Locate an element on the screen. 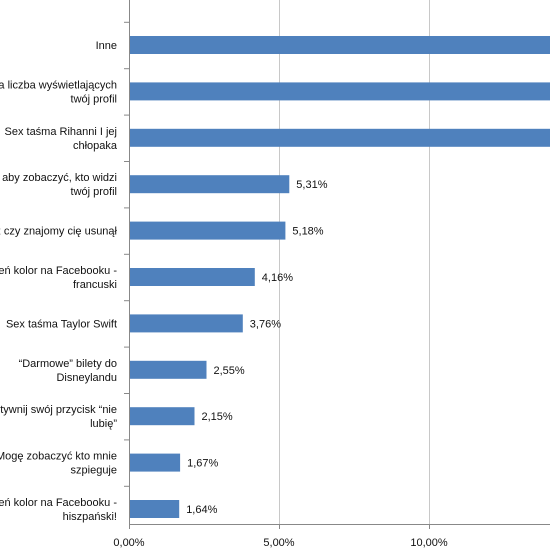 Image resolution: width=550 pixels, height=555 pixels. data-label: 1,67% is located at coordinates (202, 464).